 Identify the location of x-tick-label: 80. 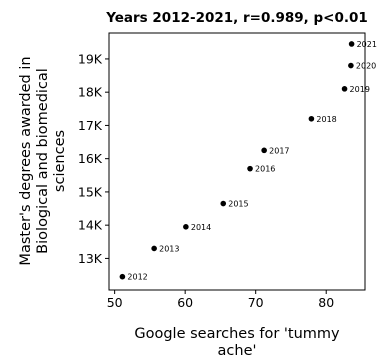
(326, 302).